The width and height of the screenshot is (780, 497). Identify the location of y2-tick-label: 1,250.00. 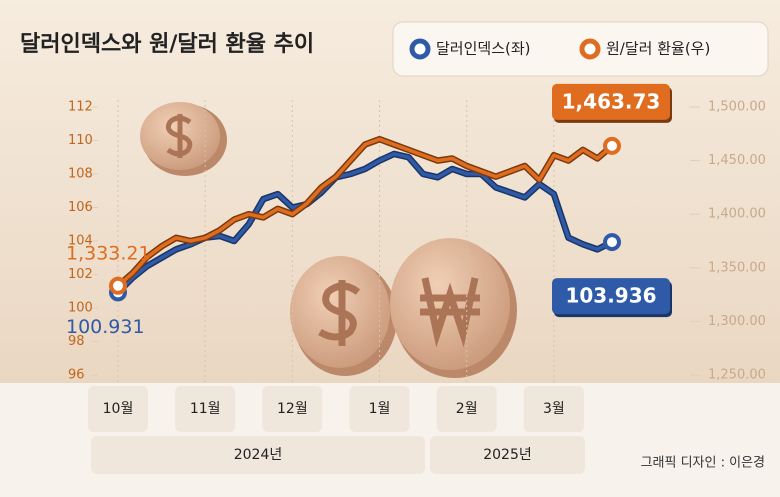
(737, 375).